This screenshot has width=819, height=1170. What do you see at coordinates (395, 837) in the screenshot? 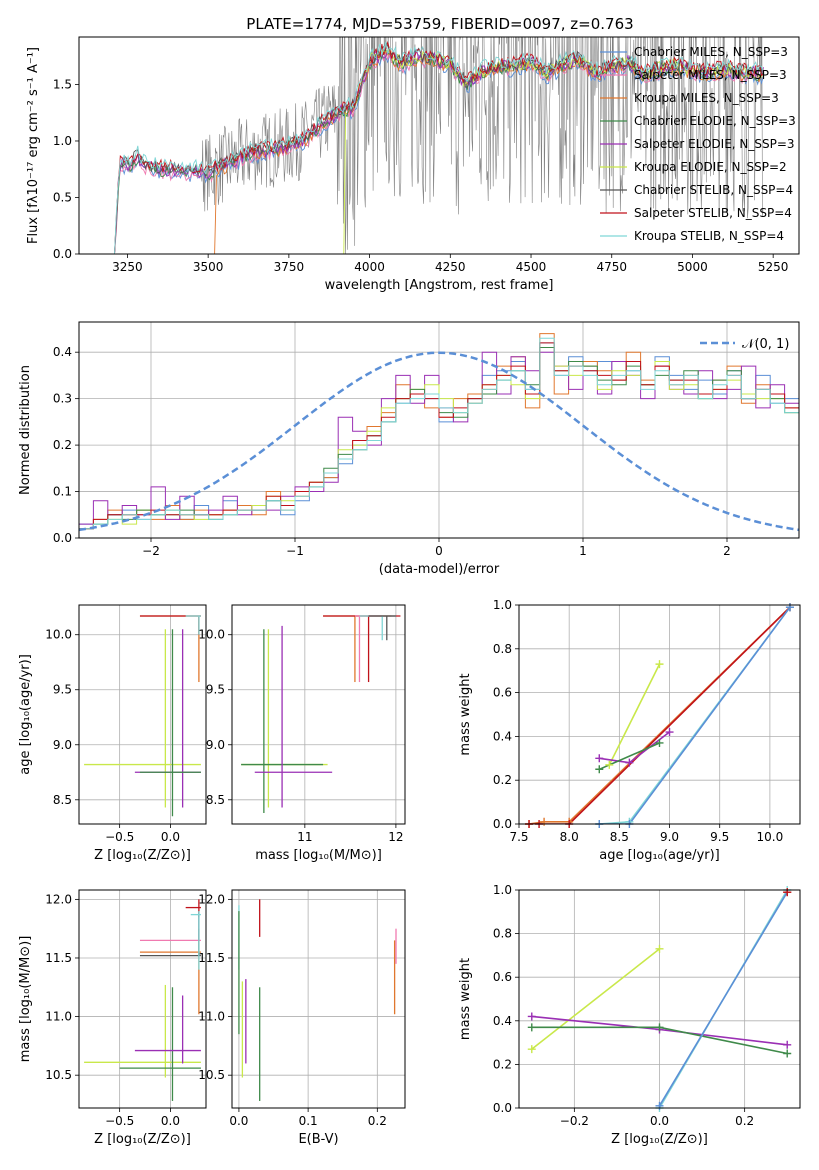
I see `x-tick-label: 12` at bounding box center [395, 837].